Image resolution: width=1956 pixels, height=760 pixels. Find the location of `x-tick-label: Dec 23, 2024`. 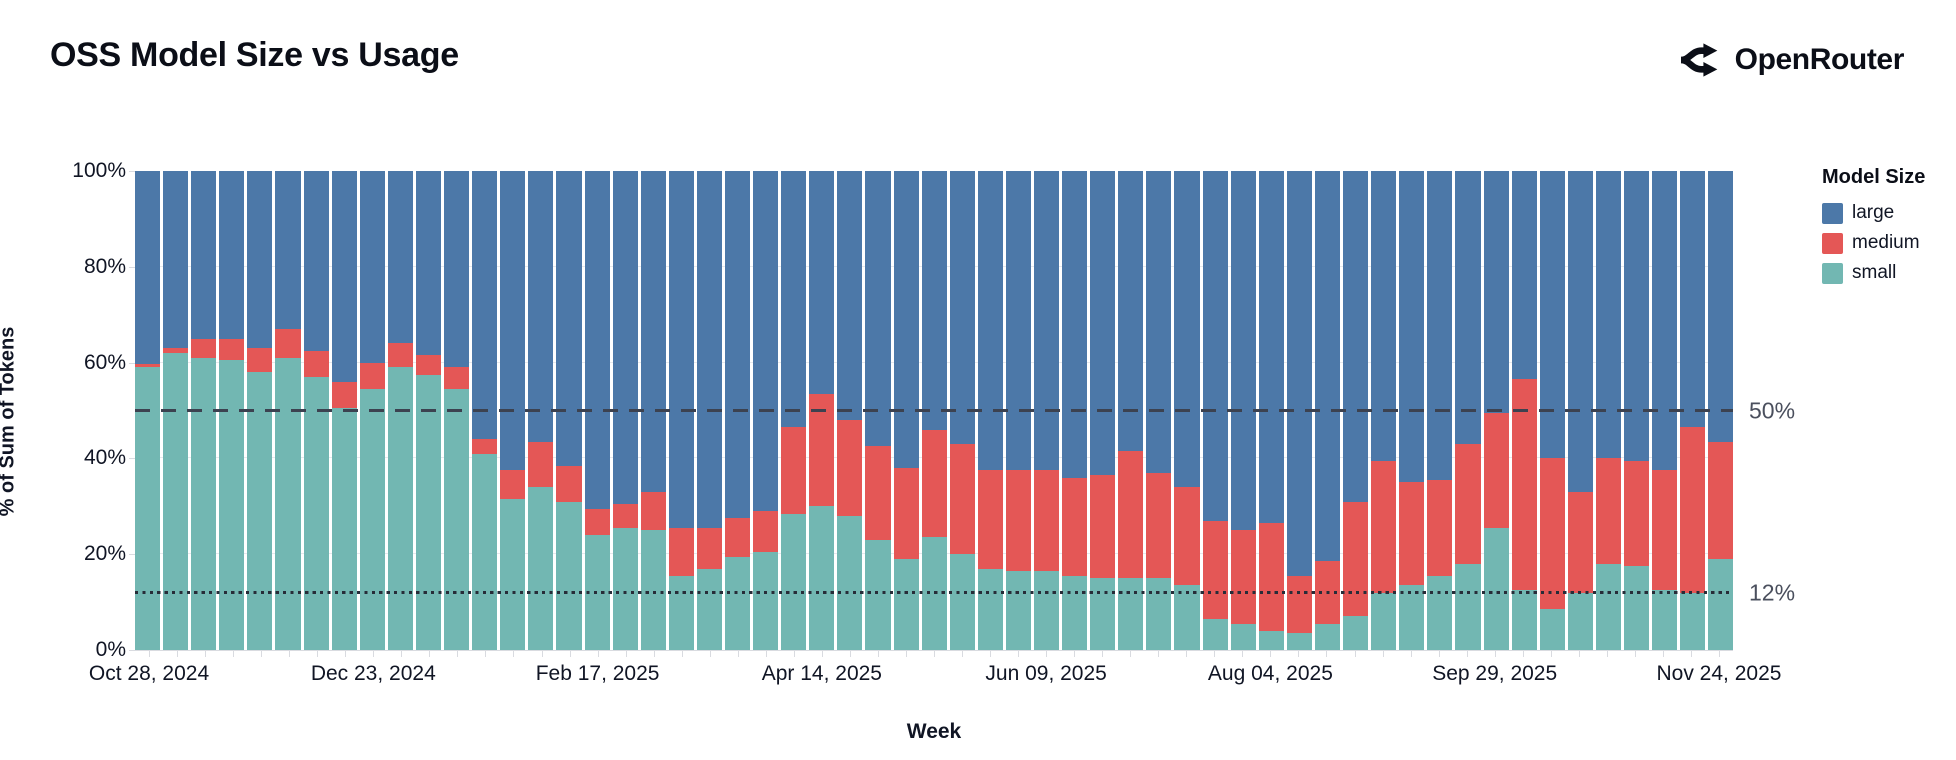

x-tick-label: Dec 23, 2024 is located at coordinates (373, 673).